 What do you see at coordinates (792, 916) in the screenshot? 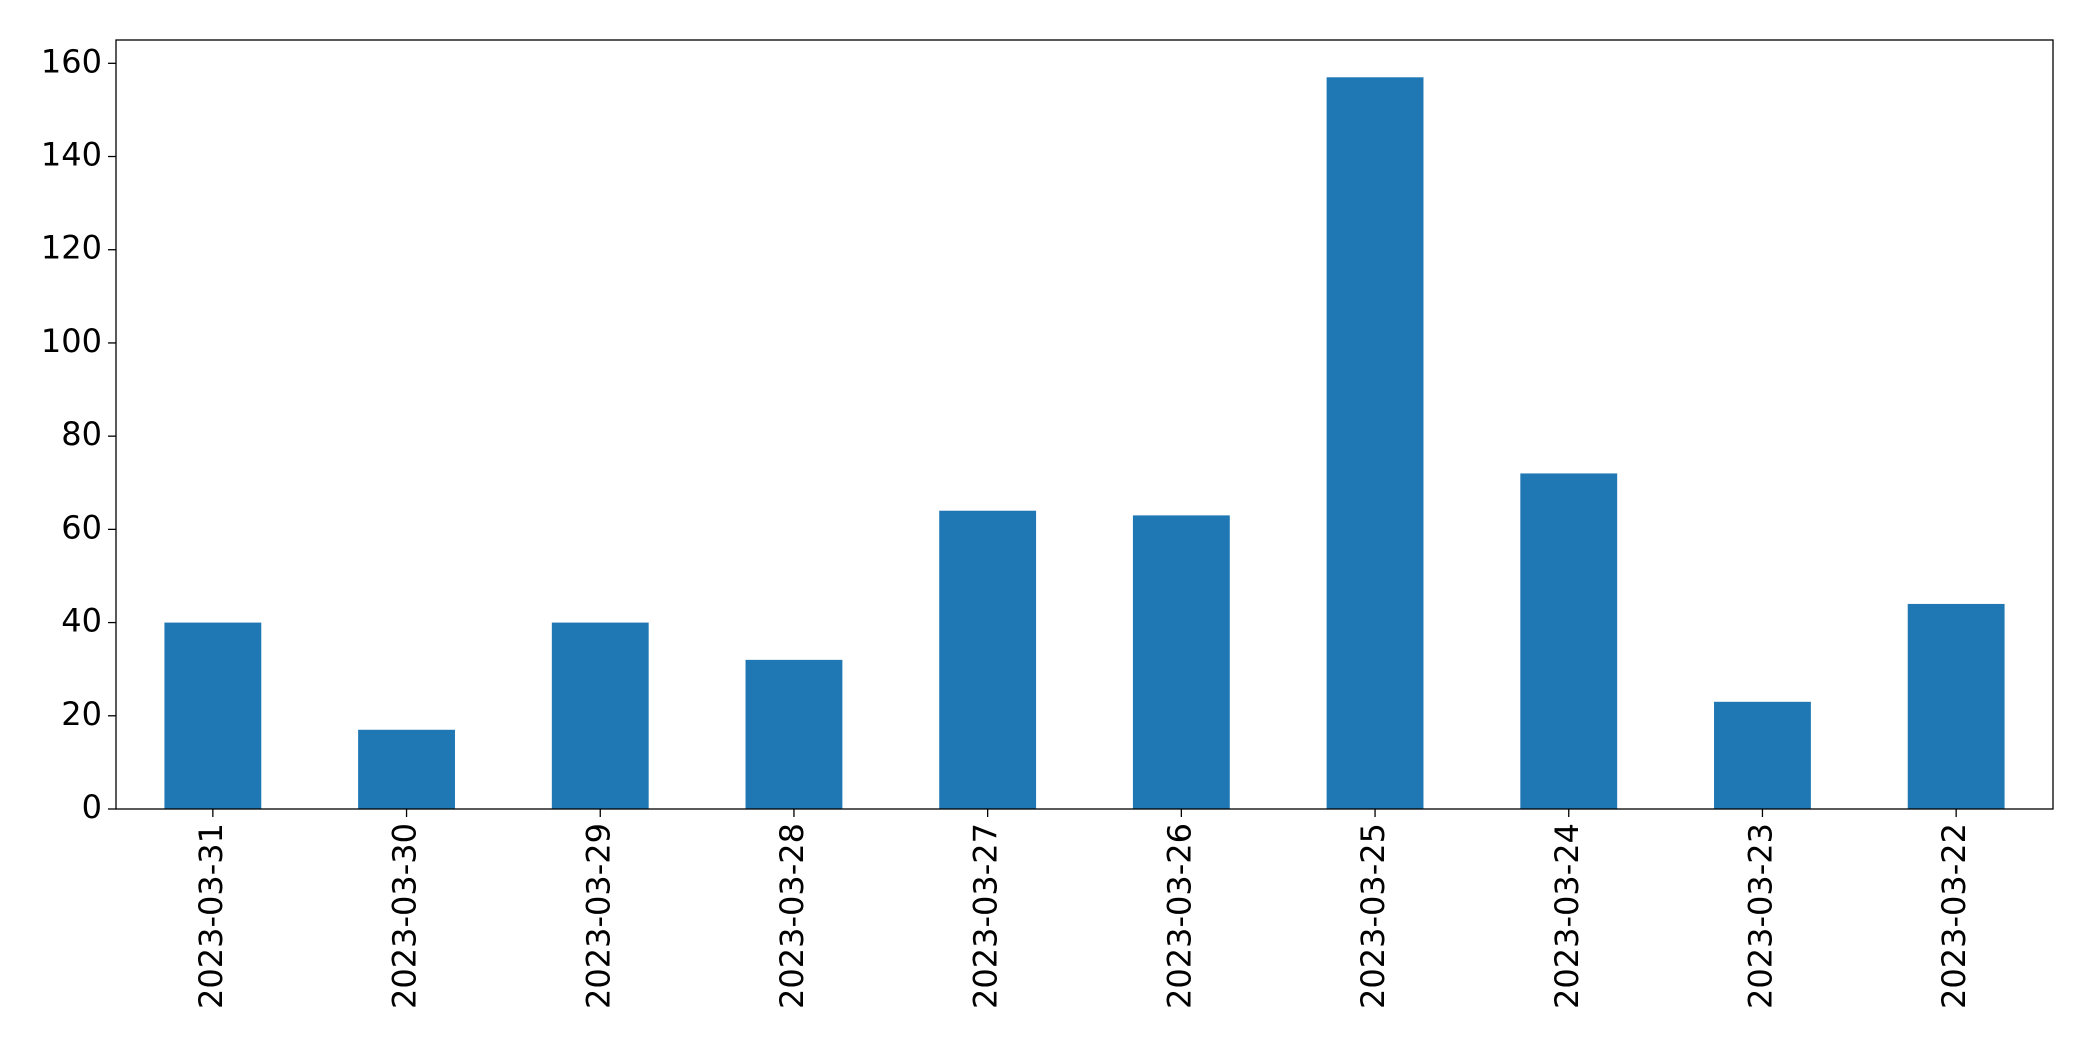
I see `x-tick-label: 2023-03-28` at bounding box center [792, 916].